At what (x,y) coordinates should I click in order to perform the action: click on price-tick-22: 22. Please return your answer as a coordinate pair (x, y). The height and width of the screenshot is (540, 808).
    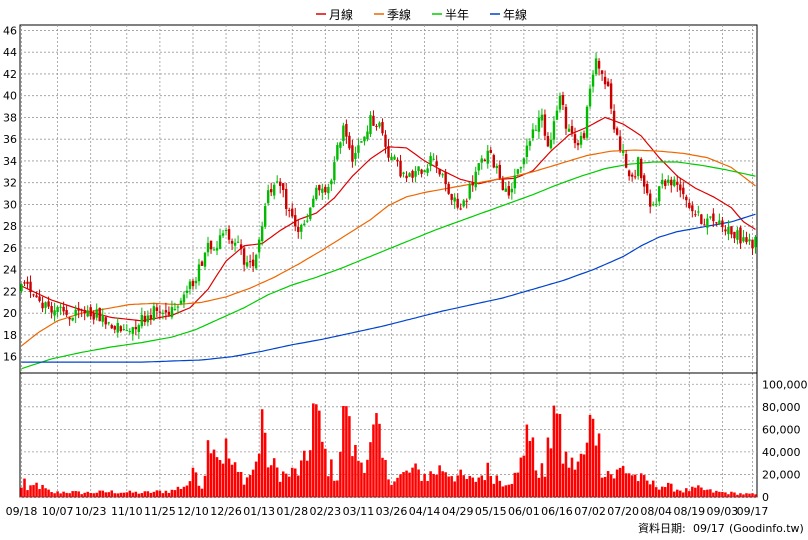
    Looking at the image, I should click on (10, 291).